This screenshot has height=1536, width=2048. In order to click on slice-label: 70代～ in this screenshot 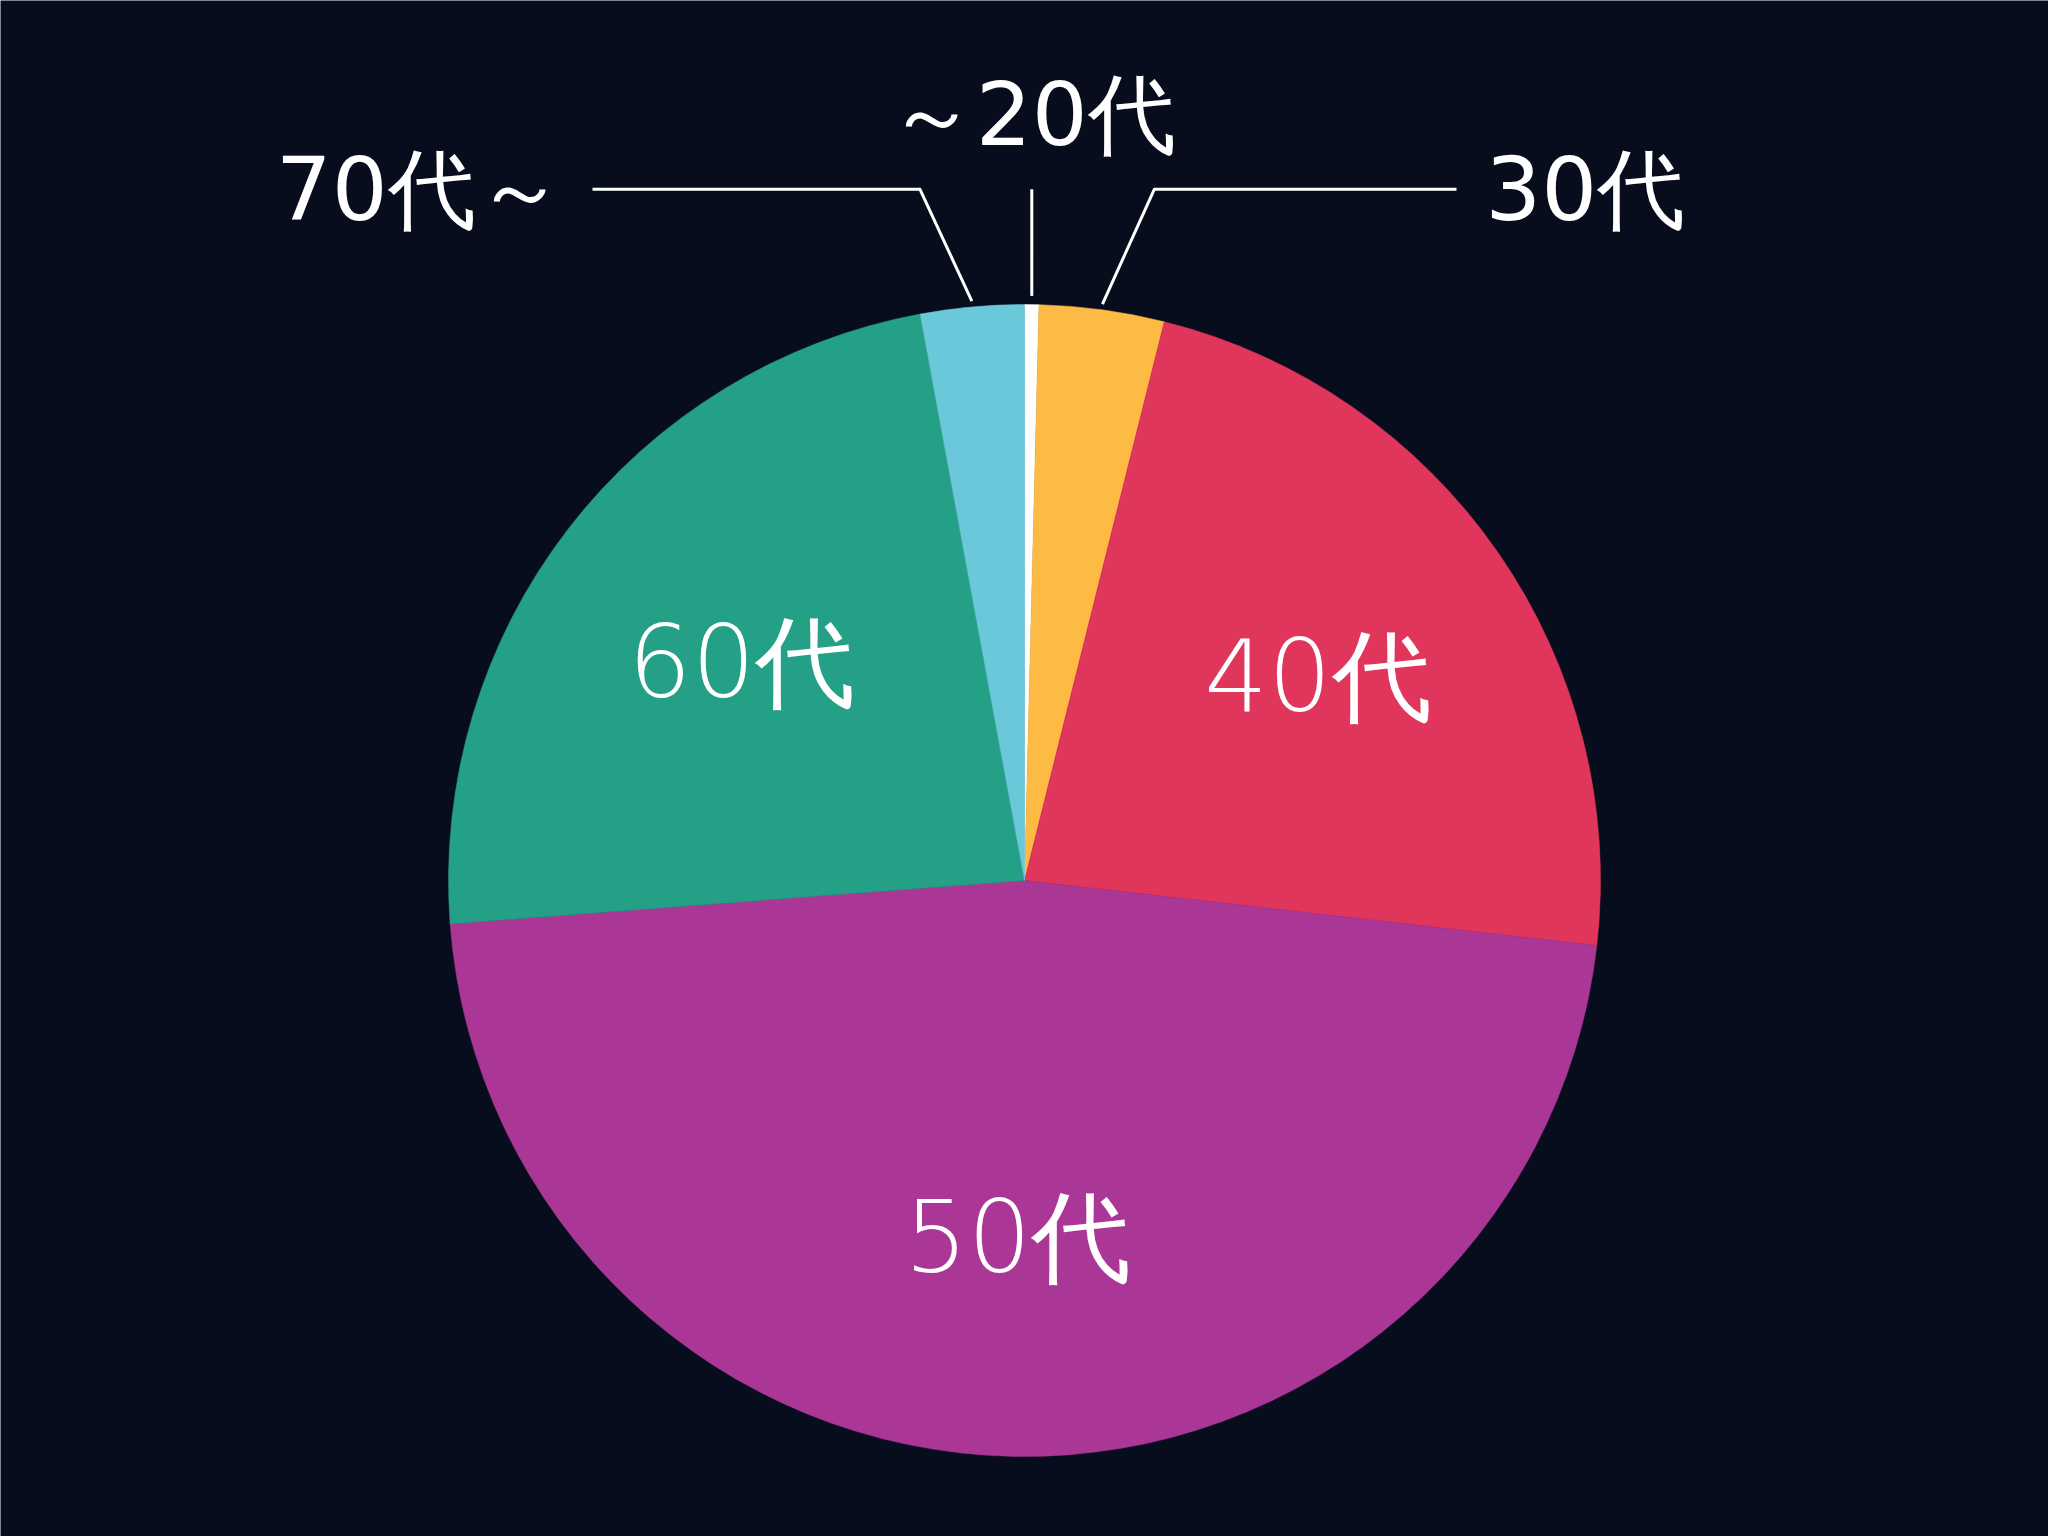, I will do `click(419, 189)`.